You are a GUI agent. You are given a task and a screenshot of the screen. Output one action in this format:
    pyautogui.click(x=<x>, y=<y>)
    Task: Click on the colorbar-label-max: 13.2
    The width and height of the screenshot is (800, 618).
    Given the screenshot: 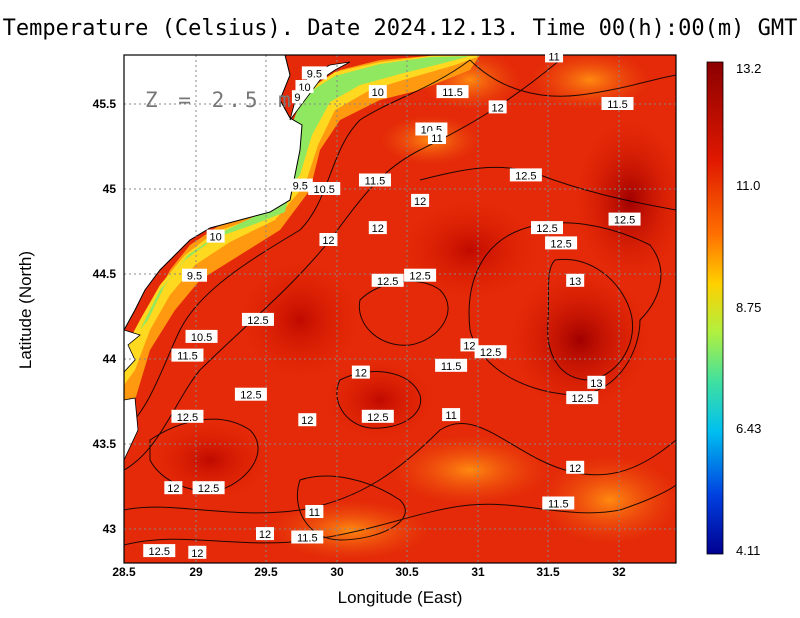 What is the action you would take?
    pyautogui.click(x=749, y=68)
    